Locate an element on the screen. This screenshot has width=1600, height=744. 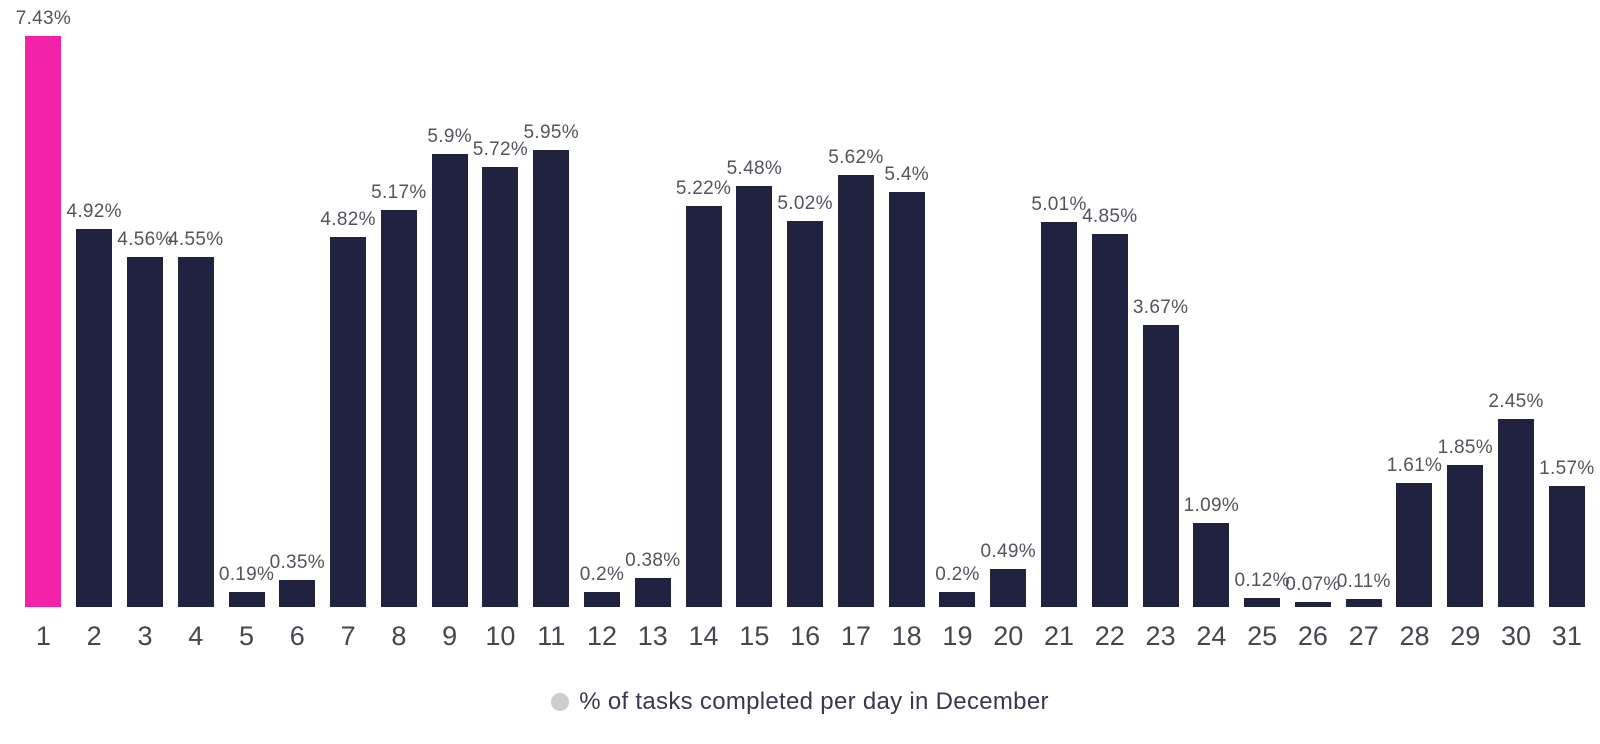
bar-column: 5.22% is located at coordinates (703, 303).